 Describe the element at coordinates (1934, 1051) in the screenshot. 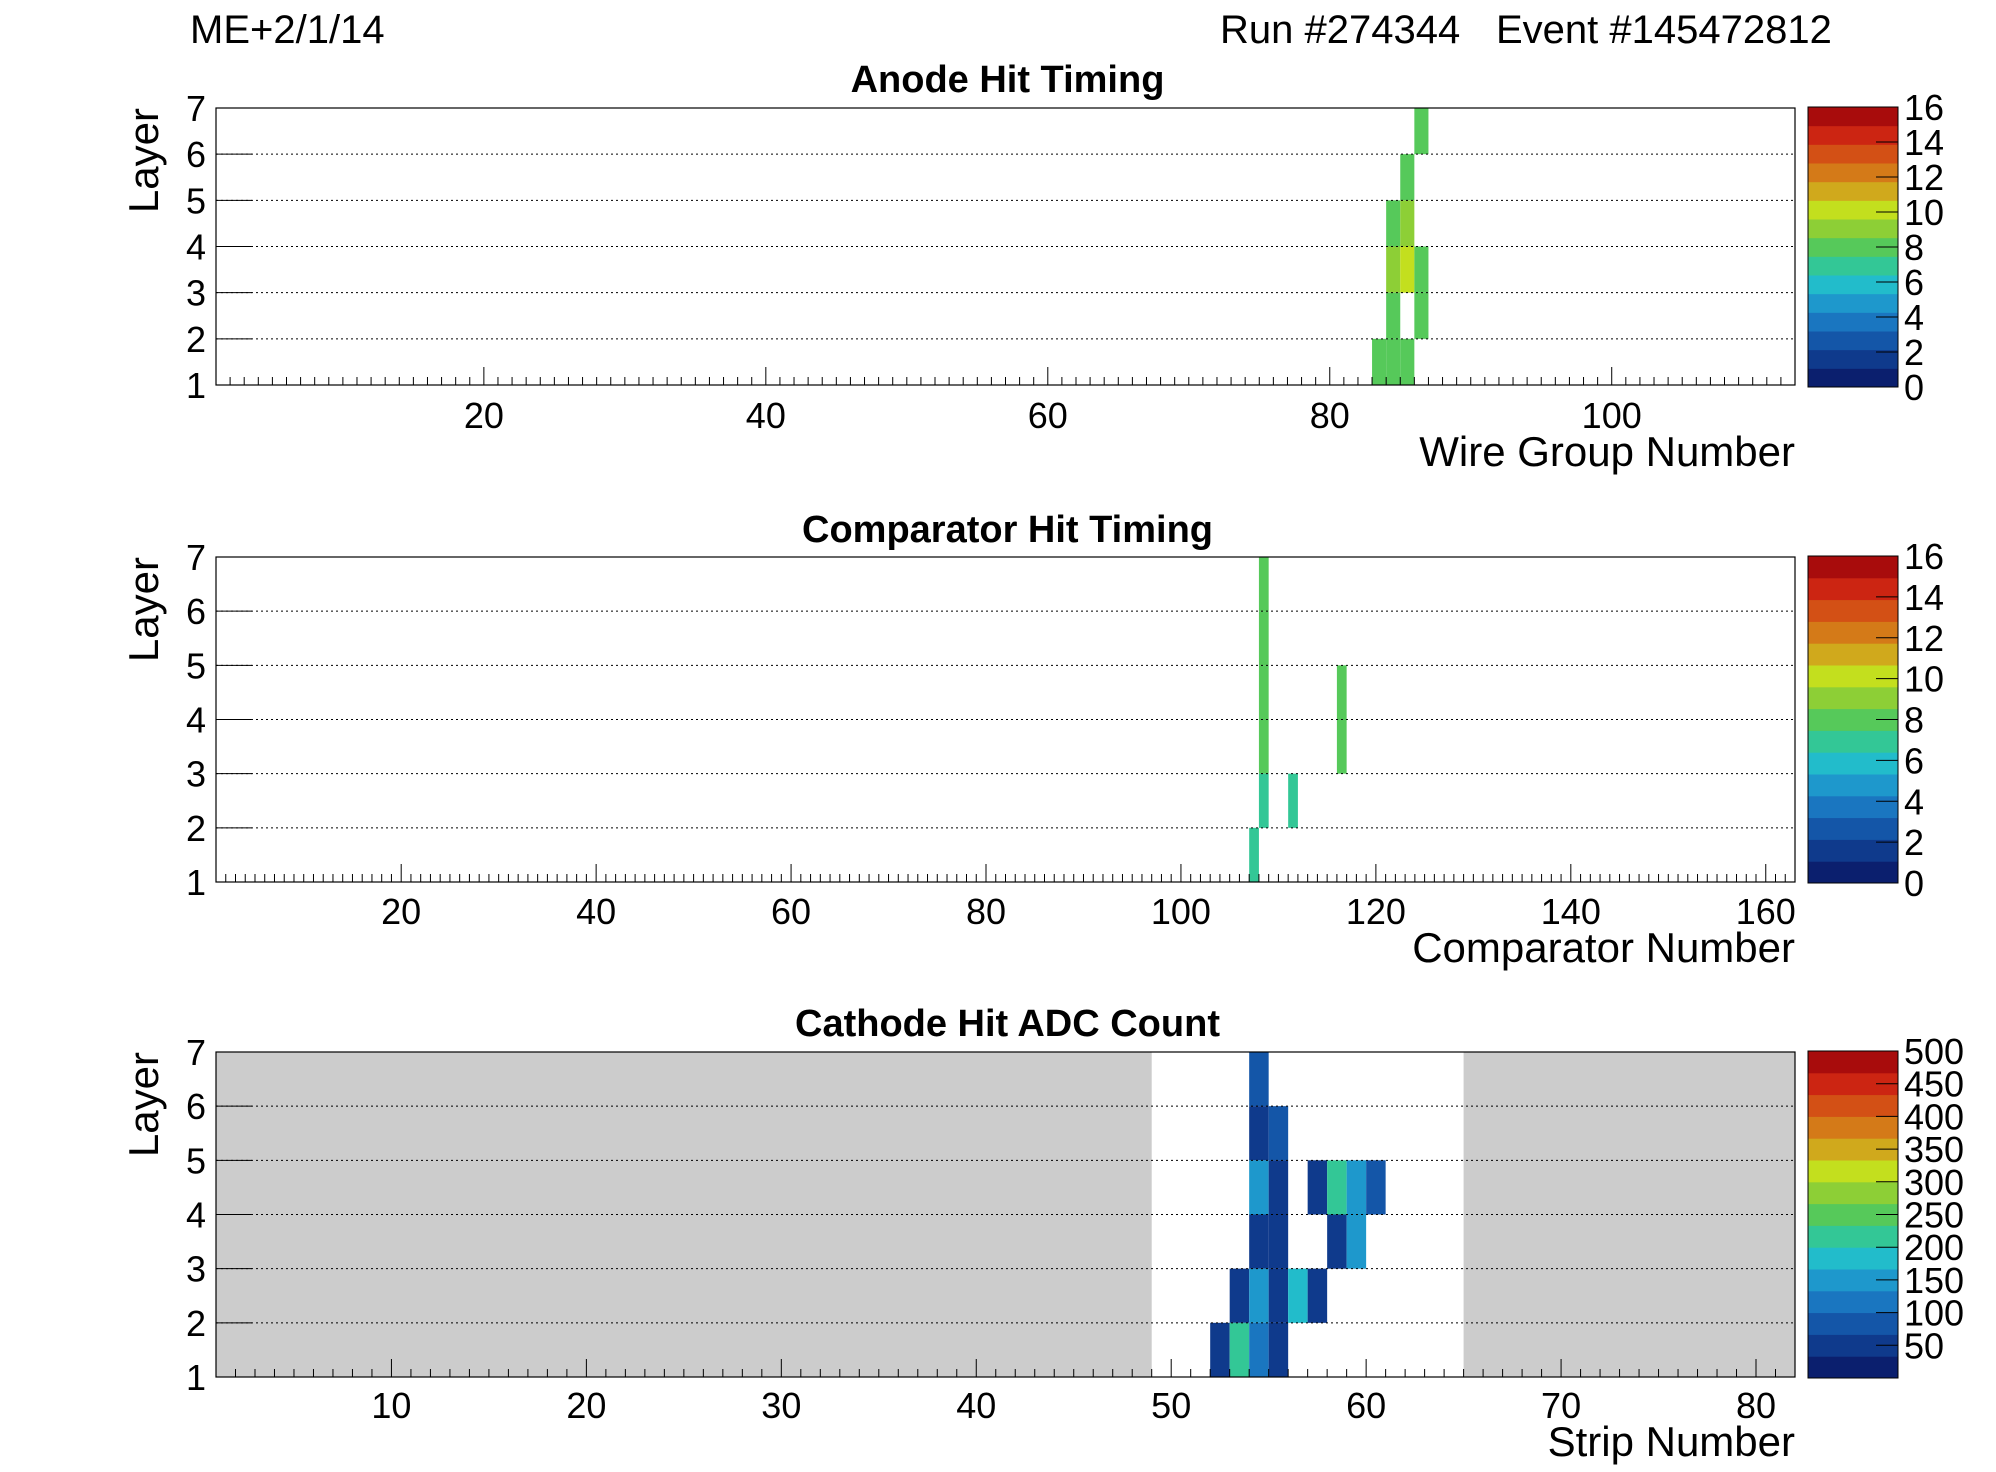

I see `cathode-color-scale-label: 500` at that location.